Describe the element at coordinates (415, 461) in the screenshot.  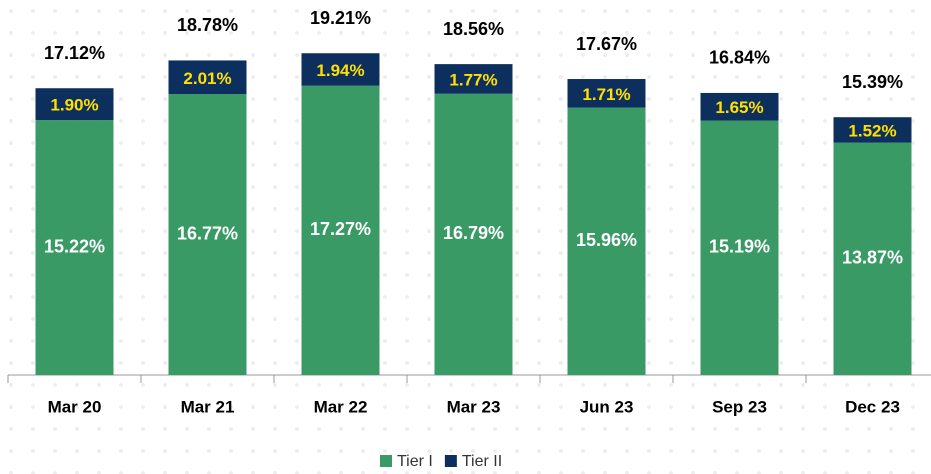
I see `legend-label: Tier I` at that location.